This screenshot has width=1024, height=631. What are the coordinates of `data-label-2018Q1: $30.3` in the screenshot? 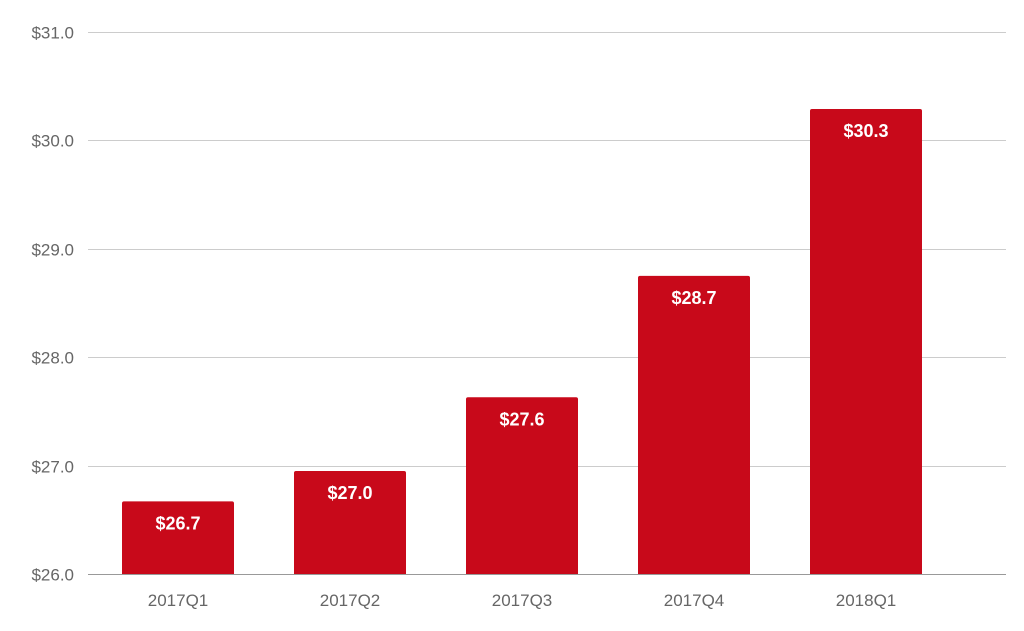 It's located at (865, 131).